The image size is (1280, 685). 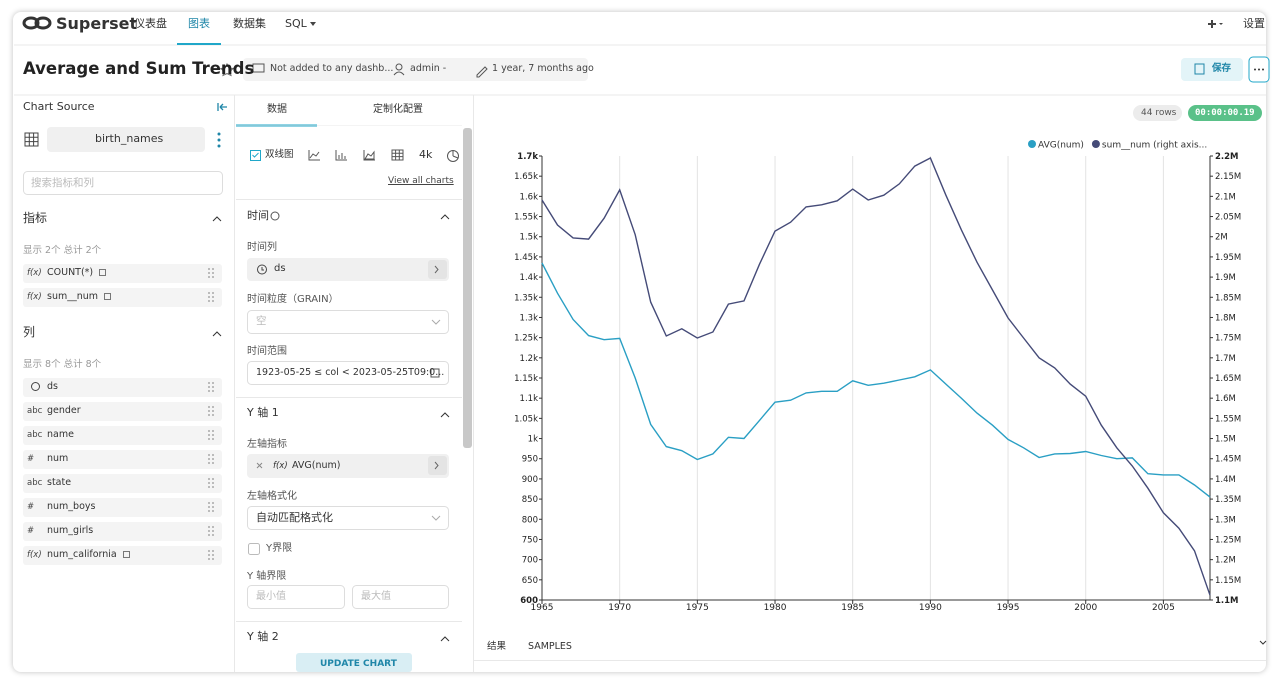 I want to click on time-column-field, so click(x=348, y=269).